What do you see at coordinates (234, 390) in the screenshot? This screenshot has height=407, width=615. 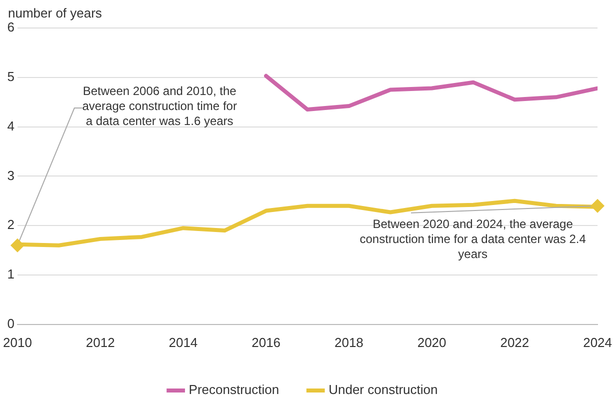 I see `legend-label: Preconstruction` at bounding box center [234, 390].